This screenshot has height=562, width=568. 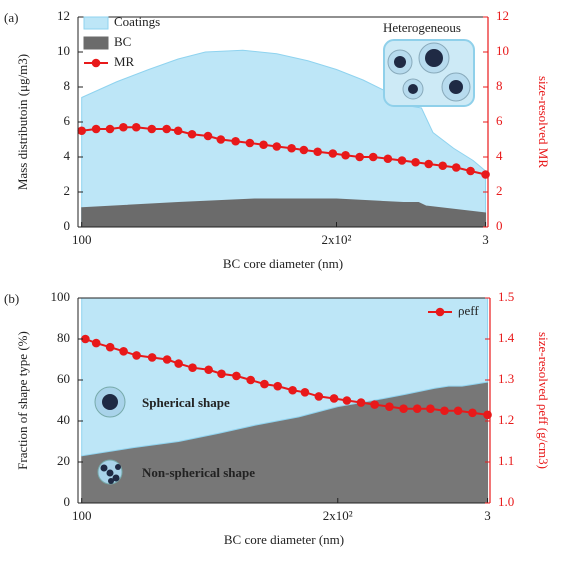 I want to click on panel-label: (b), so click(x=11, y=298).